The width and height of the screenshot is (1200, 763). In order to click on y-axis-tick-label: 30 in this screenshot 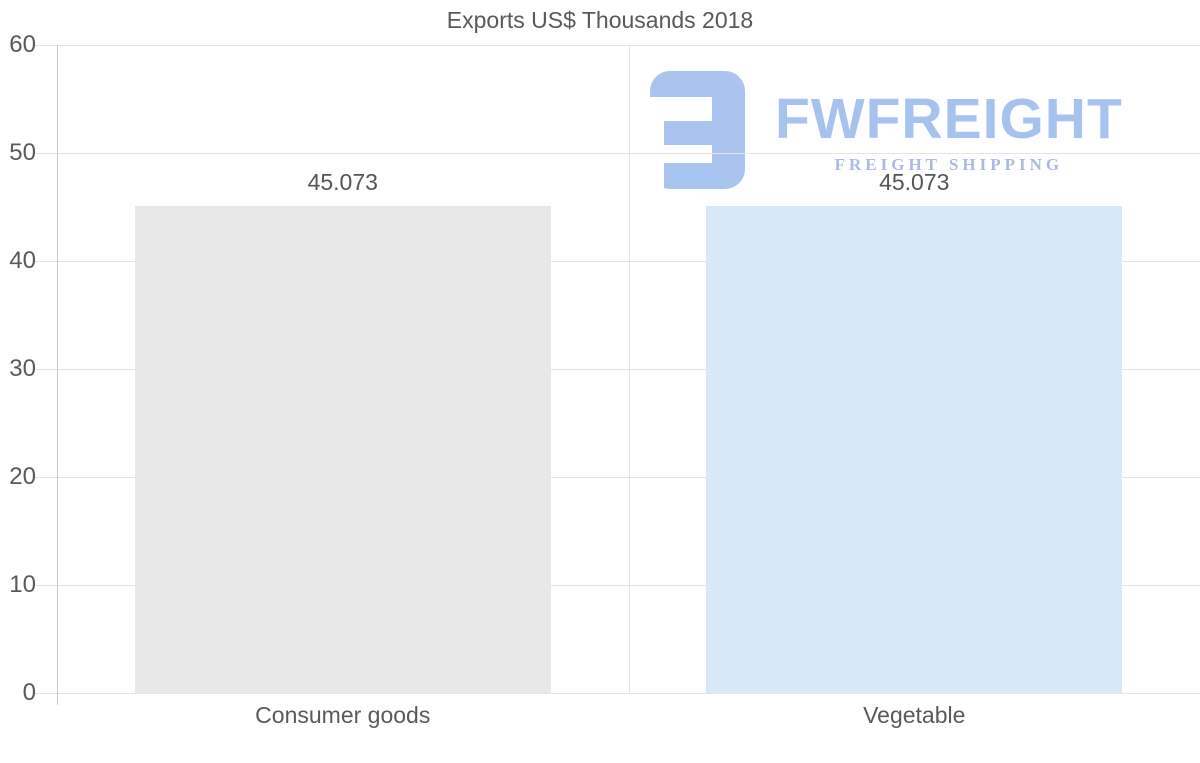, I will do `click(22, 368)`.